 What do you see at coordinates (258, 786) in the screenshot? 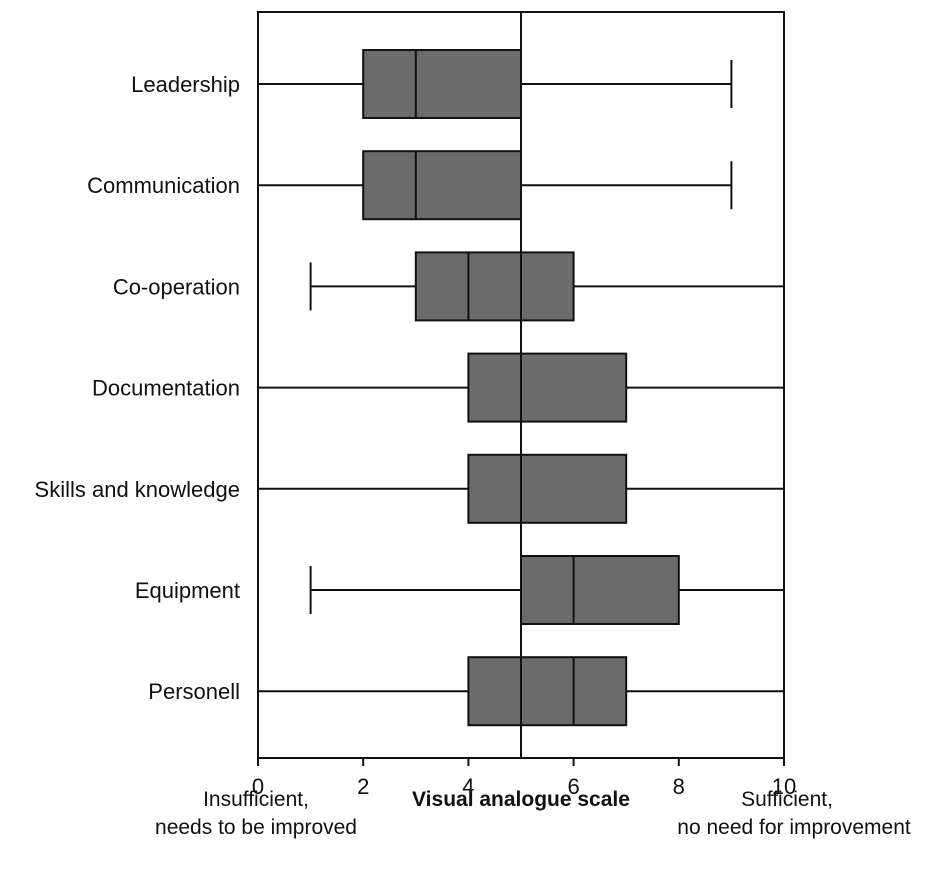
I see `x-tick-label: 0` at bounding box center [258, 786].